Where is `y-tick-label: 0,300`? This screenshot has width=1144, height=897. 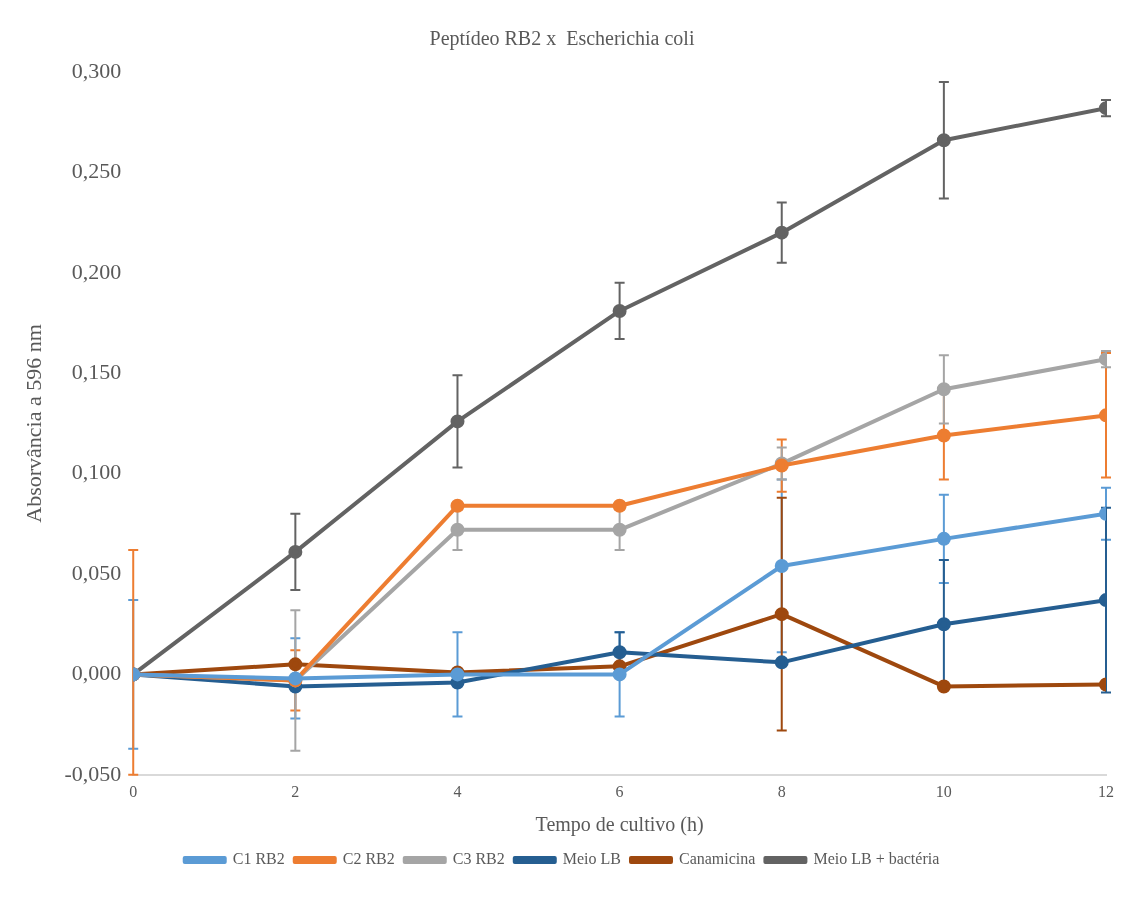
y-tick-label: 0,300 is located at coordinates (96, 70).